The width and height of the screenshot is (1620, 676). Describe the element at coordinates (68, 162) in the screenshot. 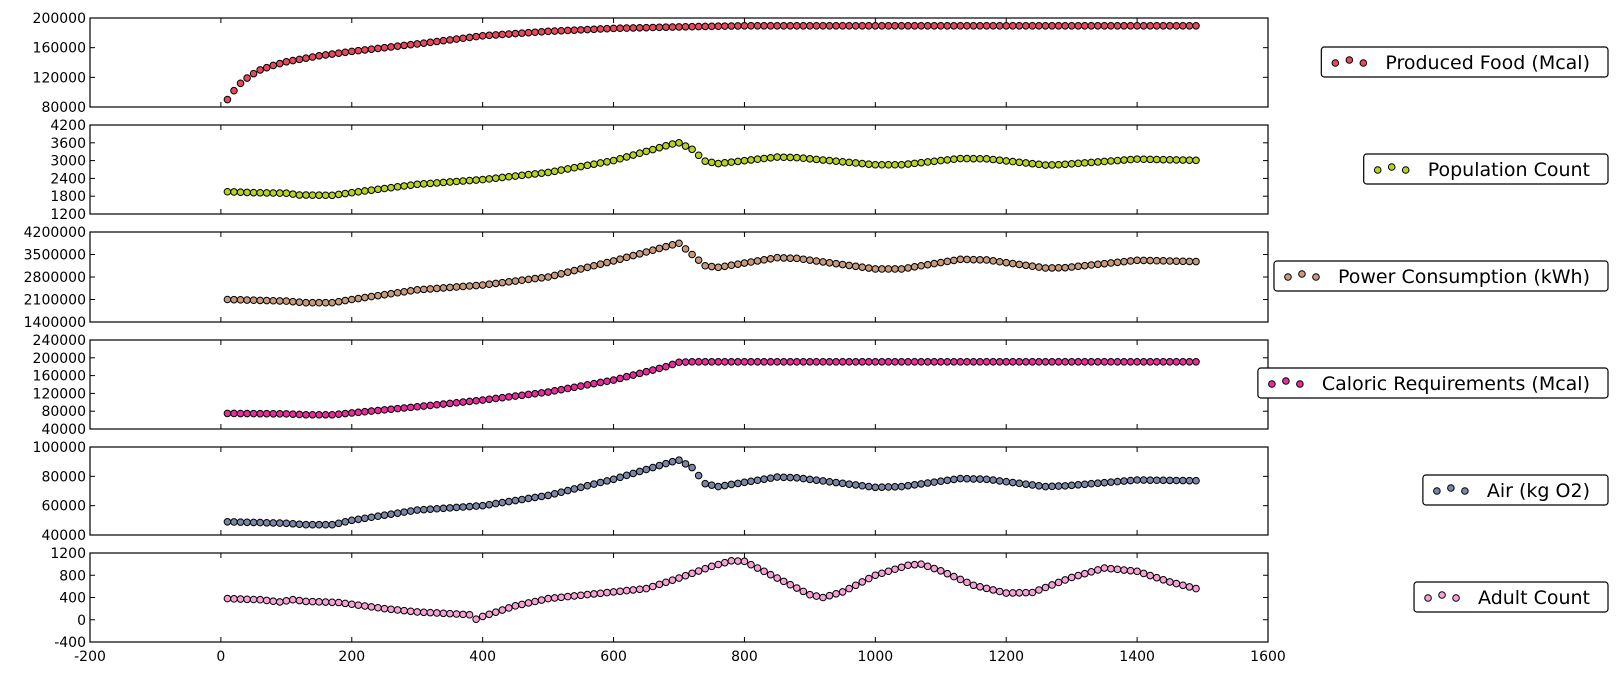

I see `y-tick-label: 3000` at that location.